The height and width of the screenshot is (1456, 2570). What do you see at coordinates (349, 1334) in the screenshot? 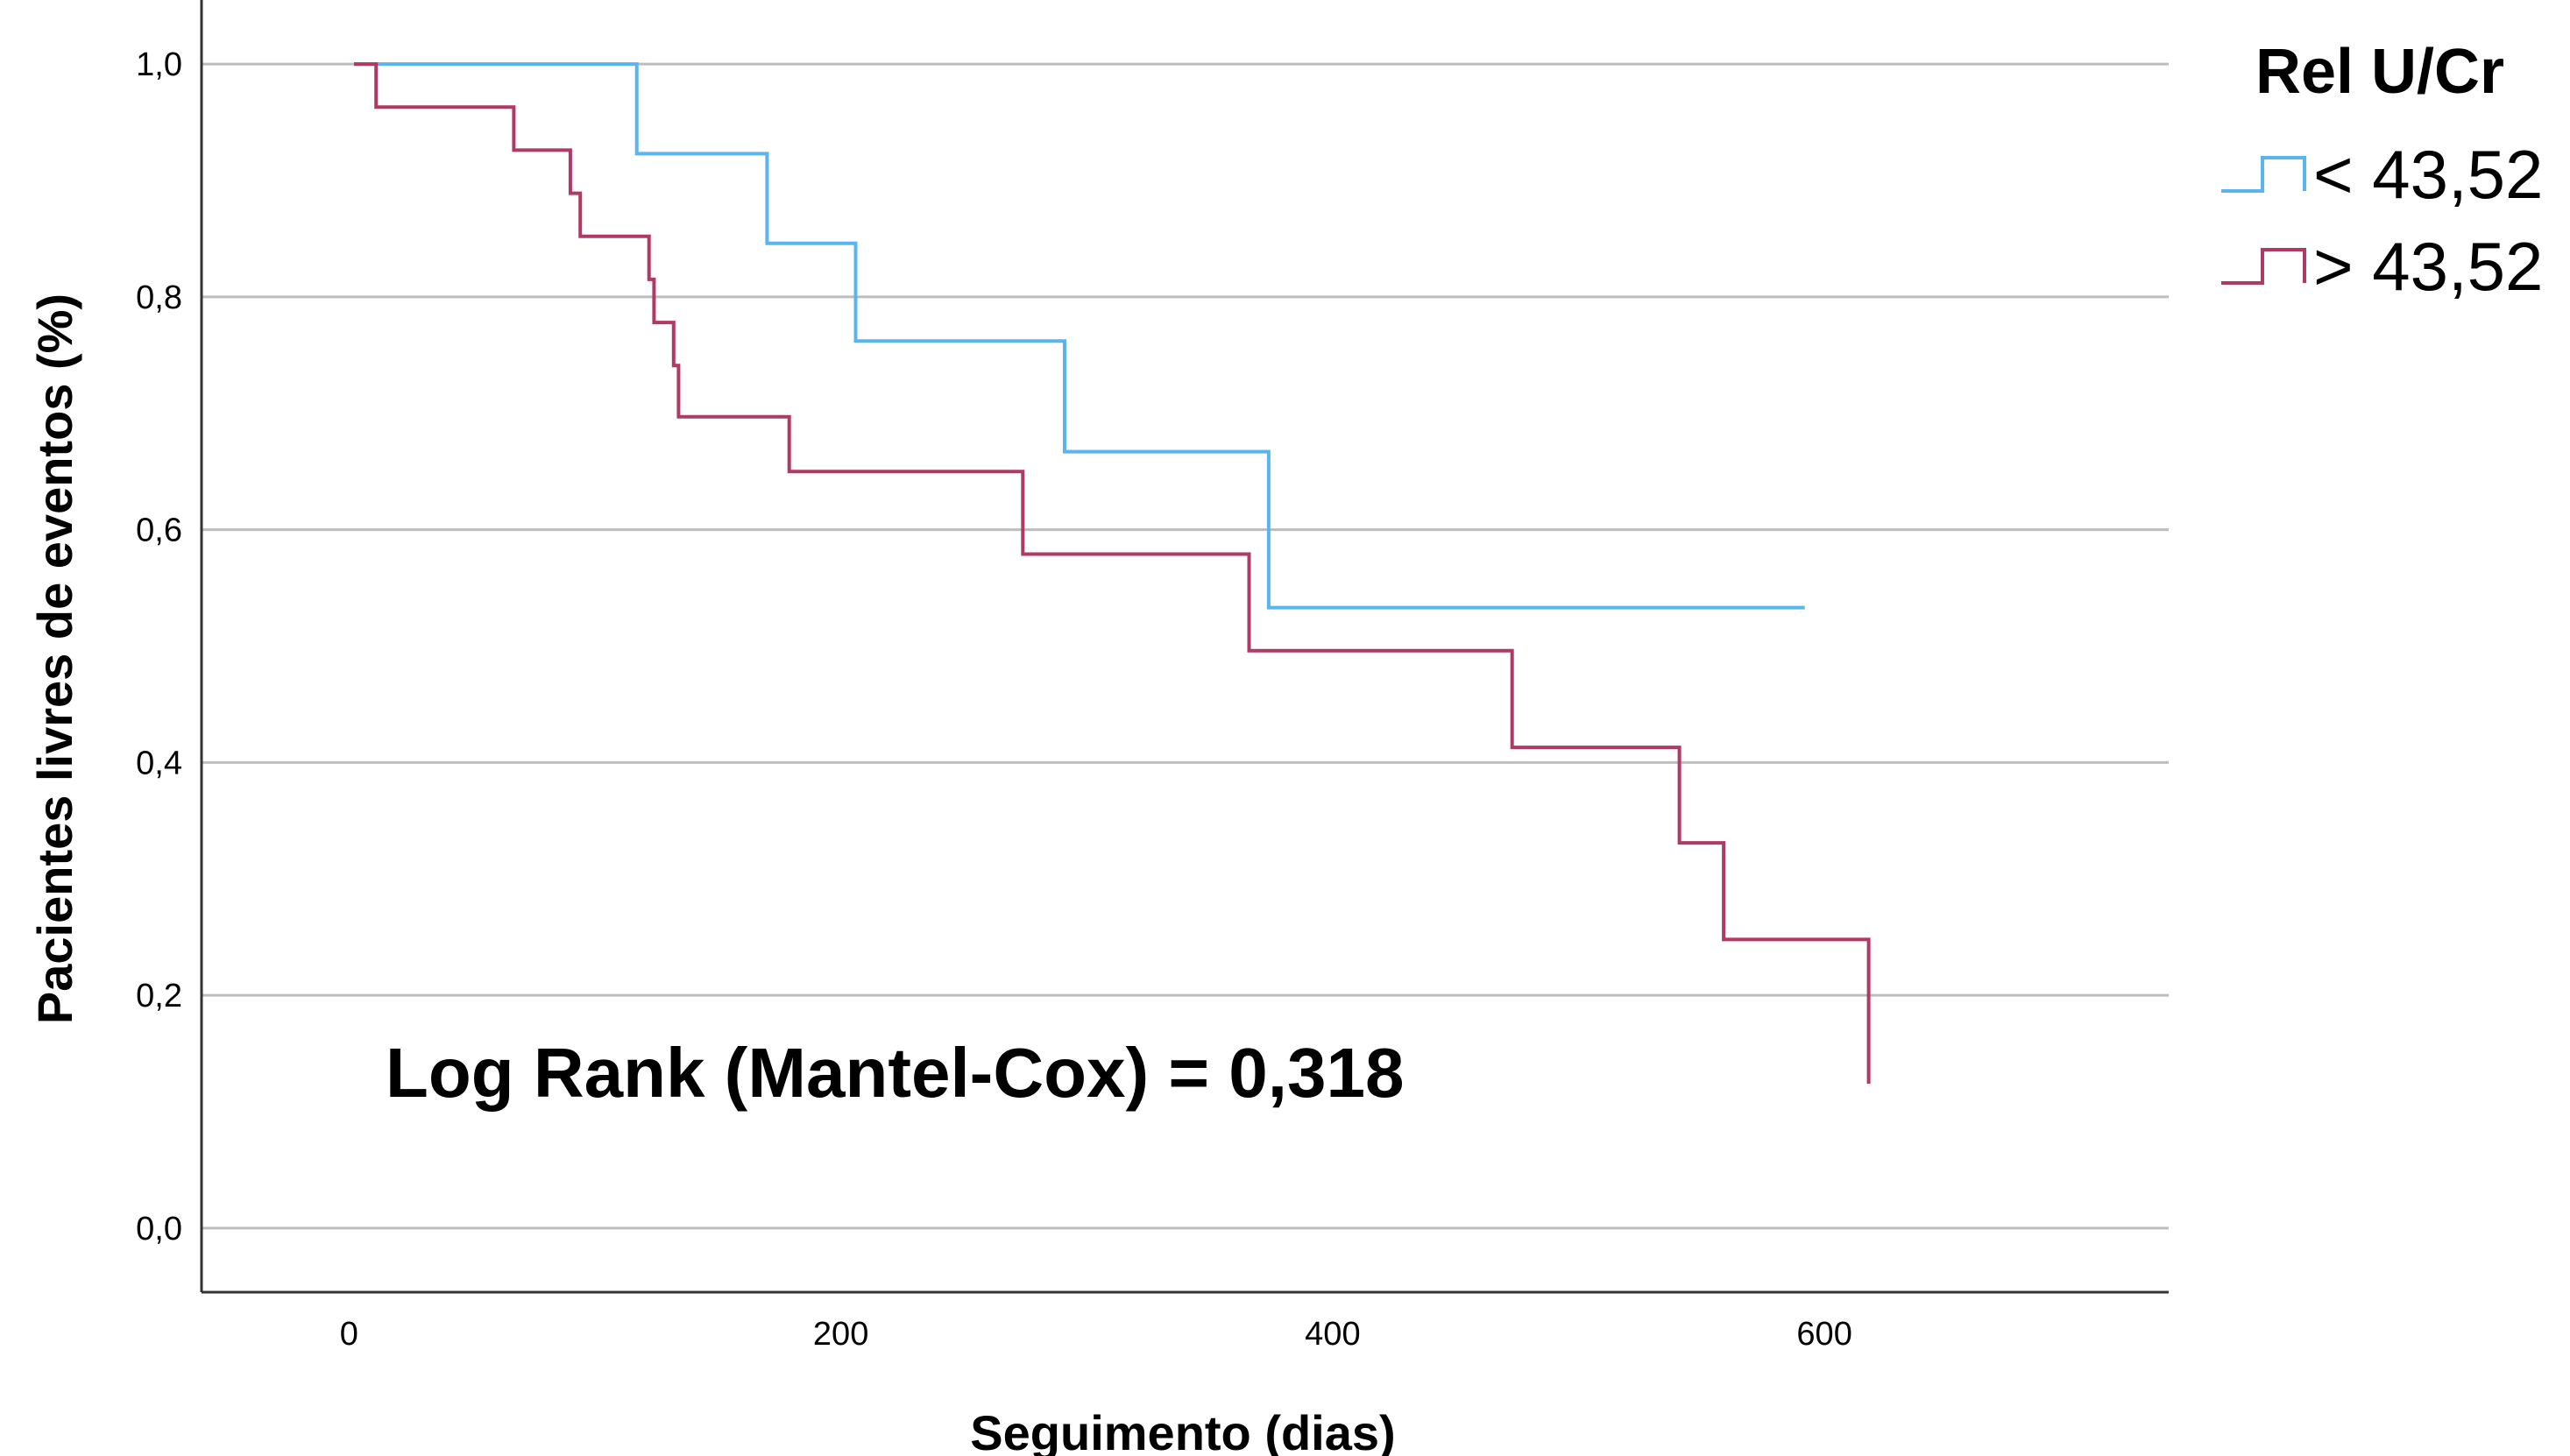
I see `x-tick-label: 0` at bounding box center [349, 1334].